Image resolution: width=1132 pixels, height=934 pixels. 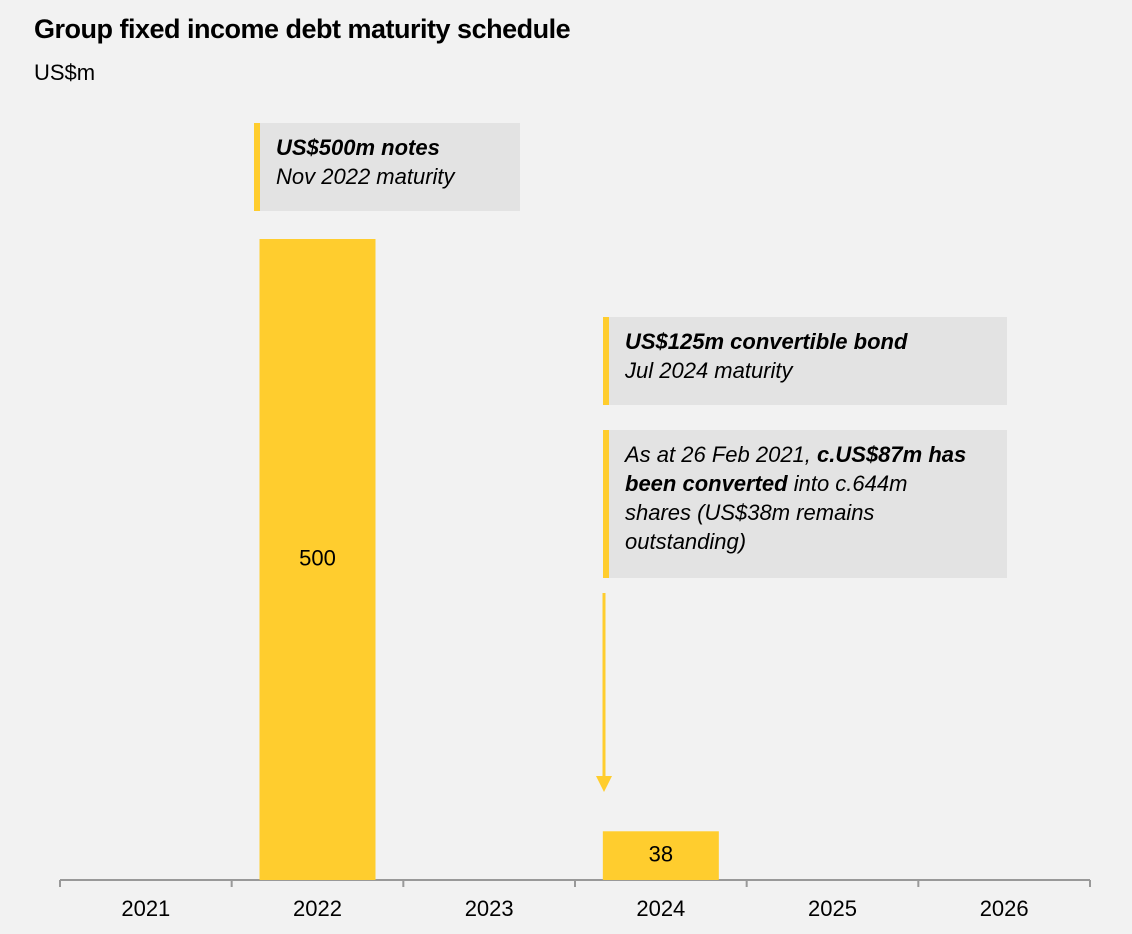 What do you see at coordinates (317, 908) in the screenshot?
I see `x-tick-label: 2022` at bounding box center [317, 908].